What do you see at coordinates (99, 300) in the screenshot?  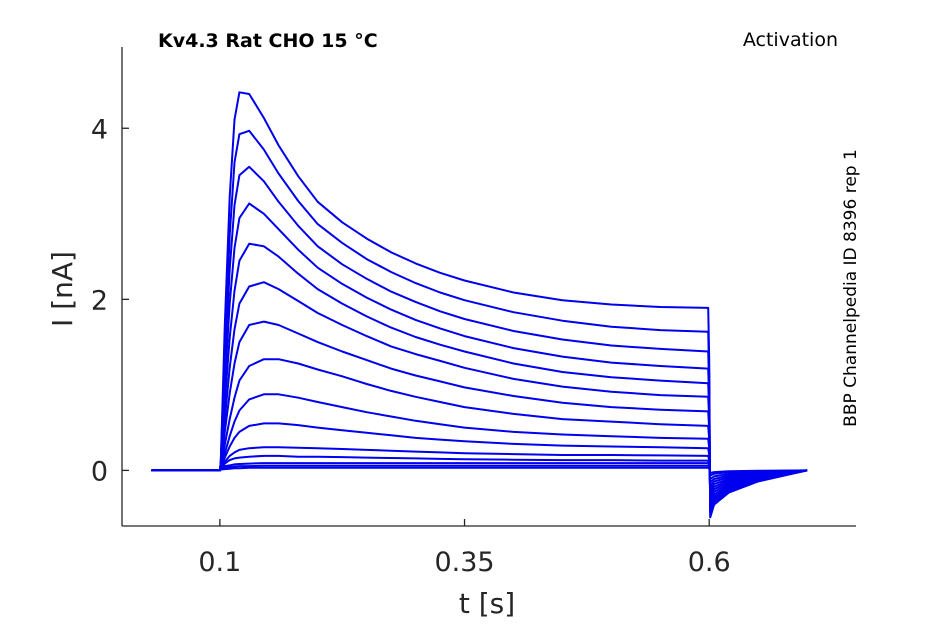 I see `y-tick-label: 2` at bounding box center [99, 300].